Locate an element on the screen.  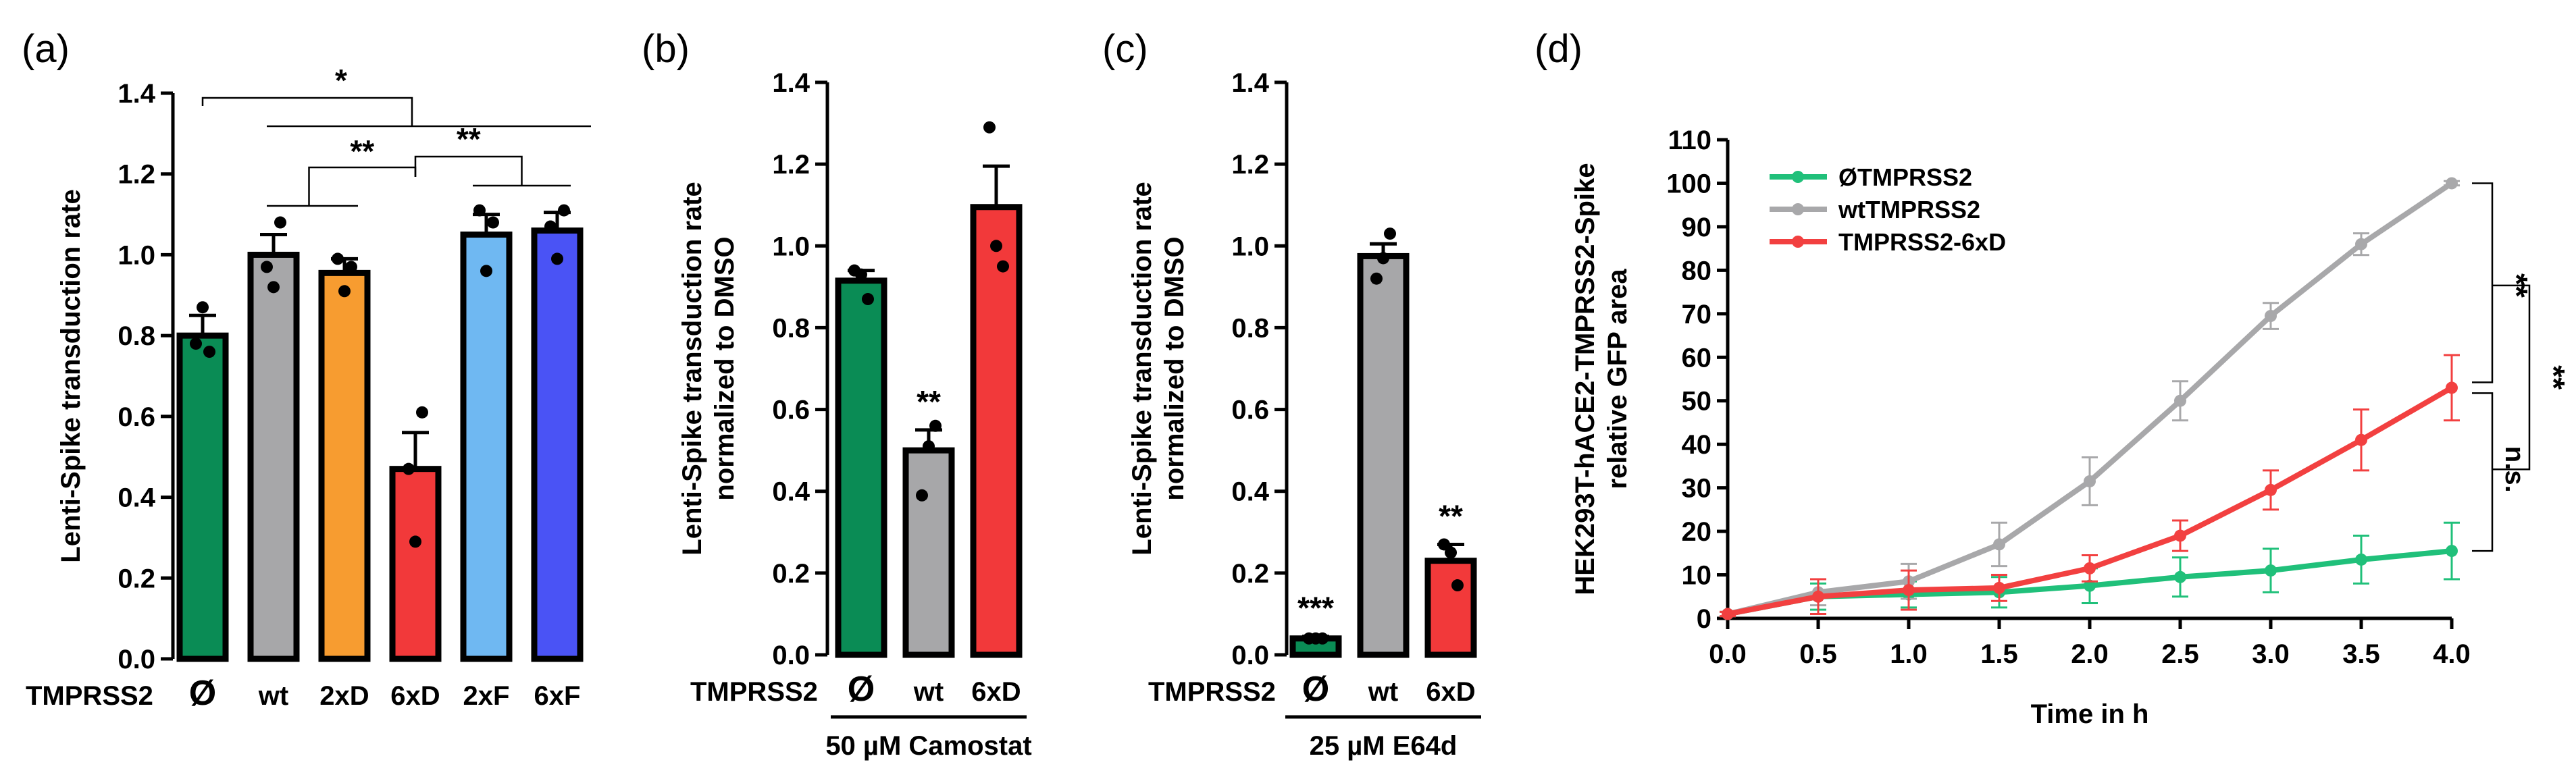
x-tick-label: 0.5 is located at coordinates (1818, 654).